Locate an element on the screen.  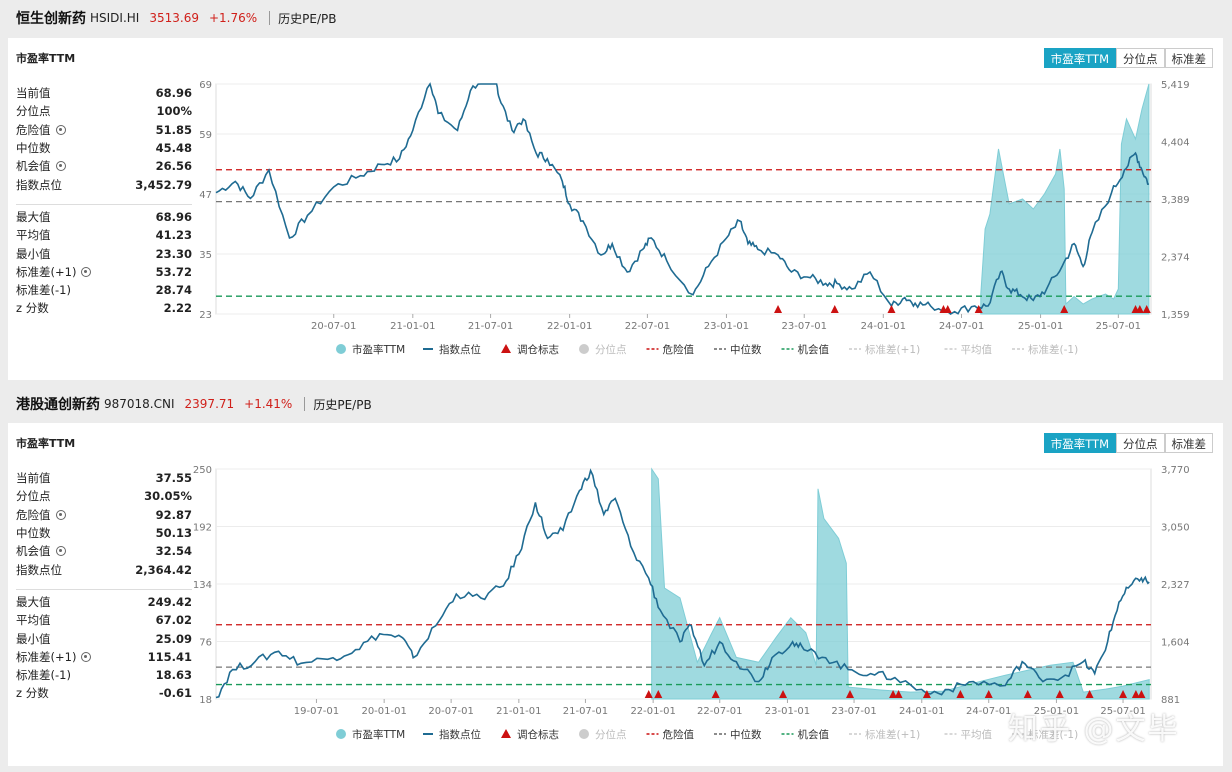
stat-value: 30.05% is located at coordinates (168, 496).